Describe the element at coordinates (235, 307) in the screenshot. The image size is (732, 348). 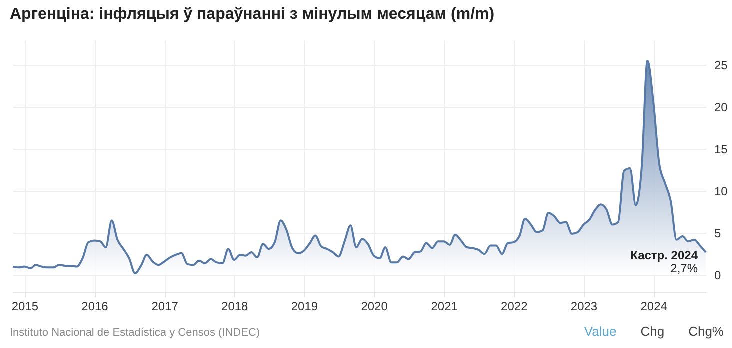
I see `x-tick-label: 2018` at that location.